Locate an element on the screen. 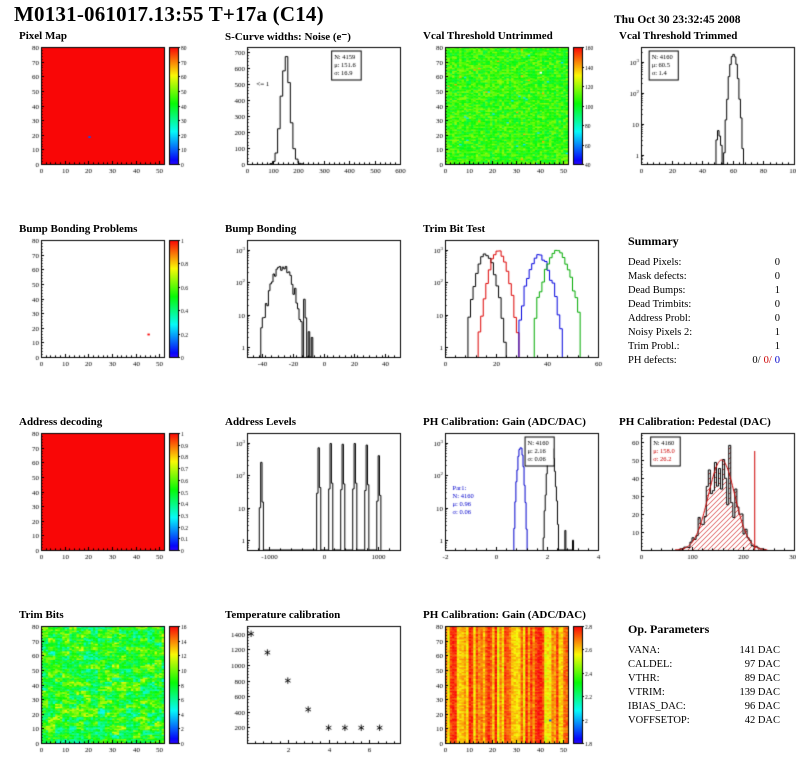  ph-defects-row: PH defects: 0/0/0 is located at coordinates (704, 361).